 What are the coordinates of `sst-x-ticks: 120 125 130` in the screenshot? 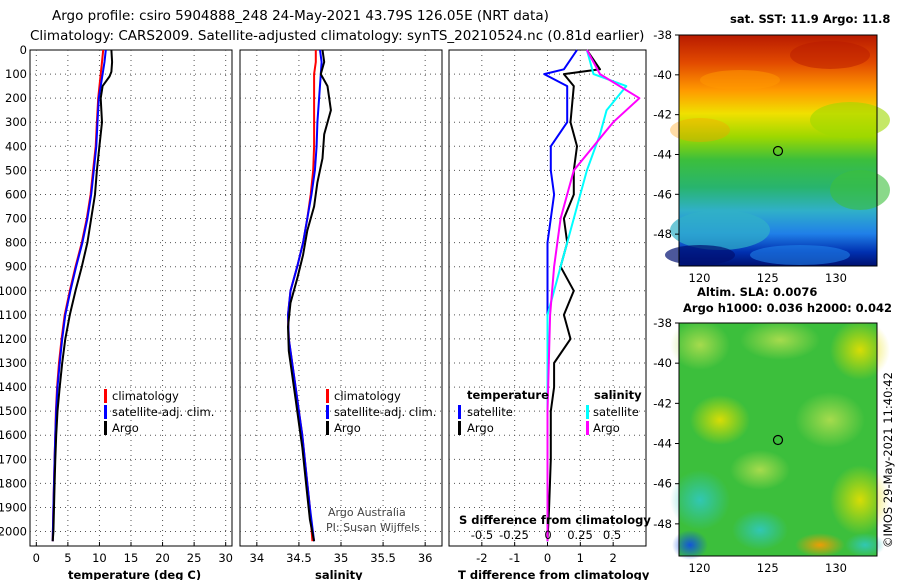 It's located at (768, 278).